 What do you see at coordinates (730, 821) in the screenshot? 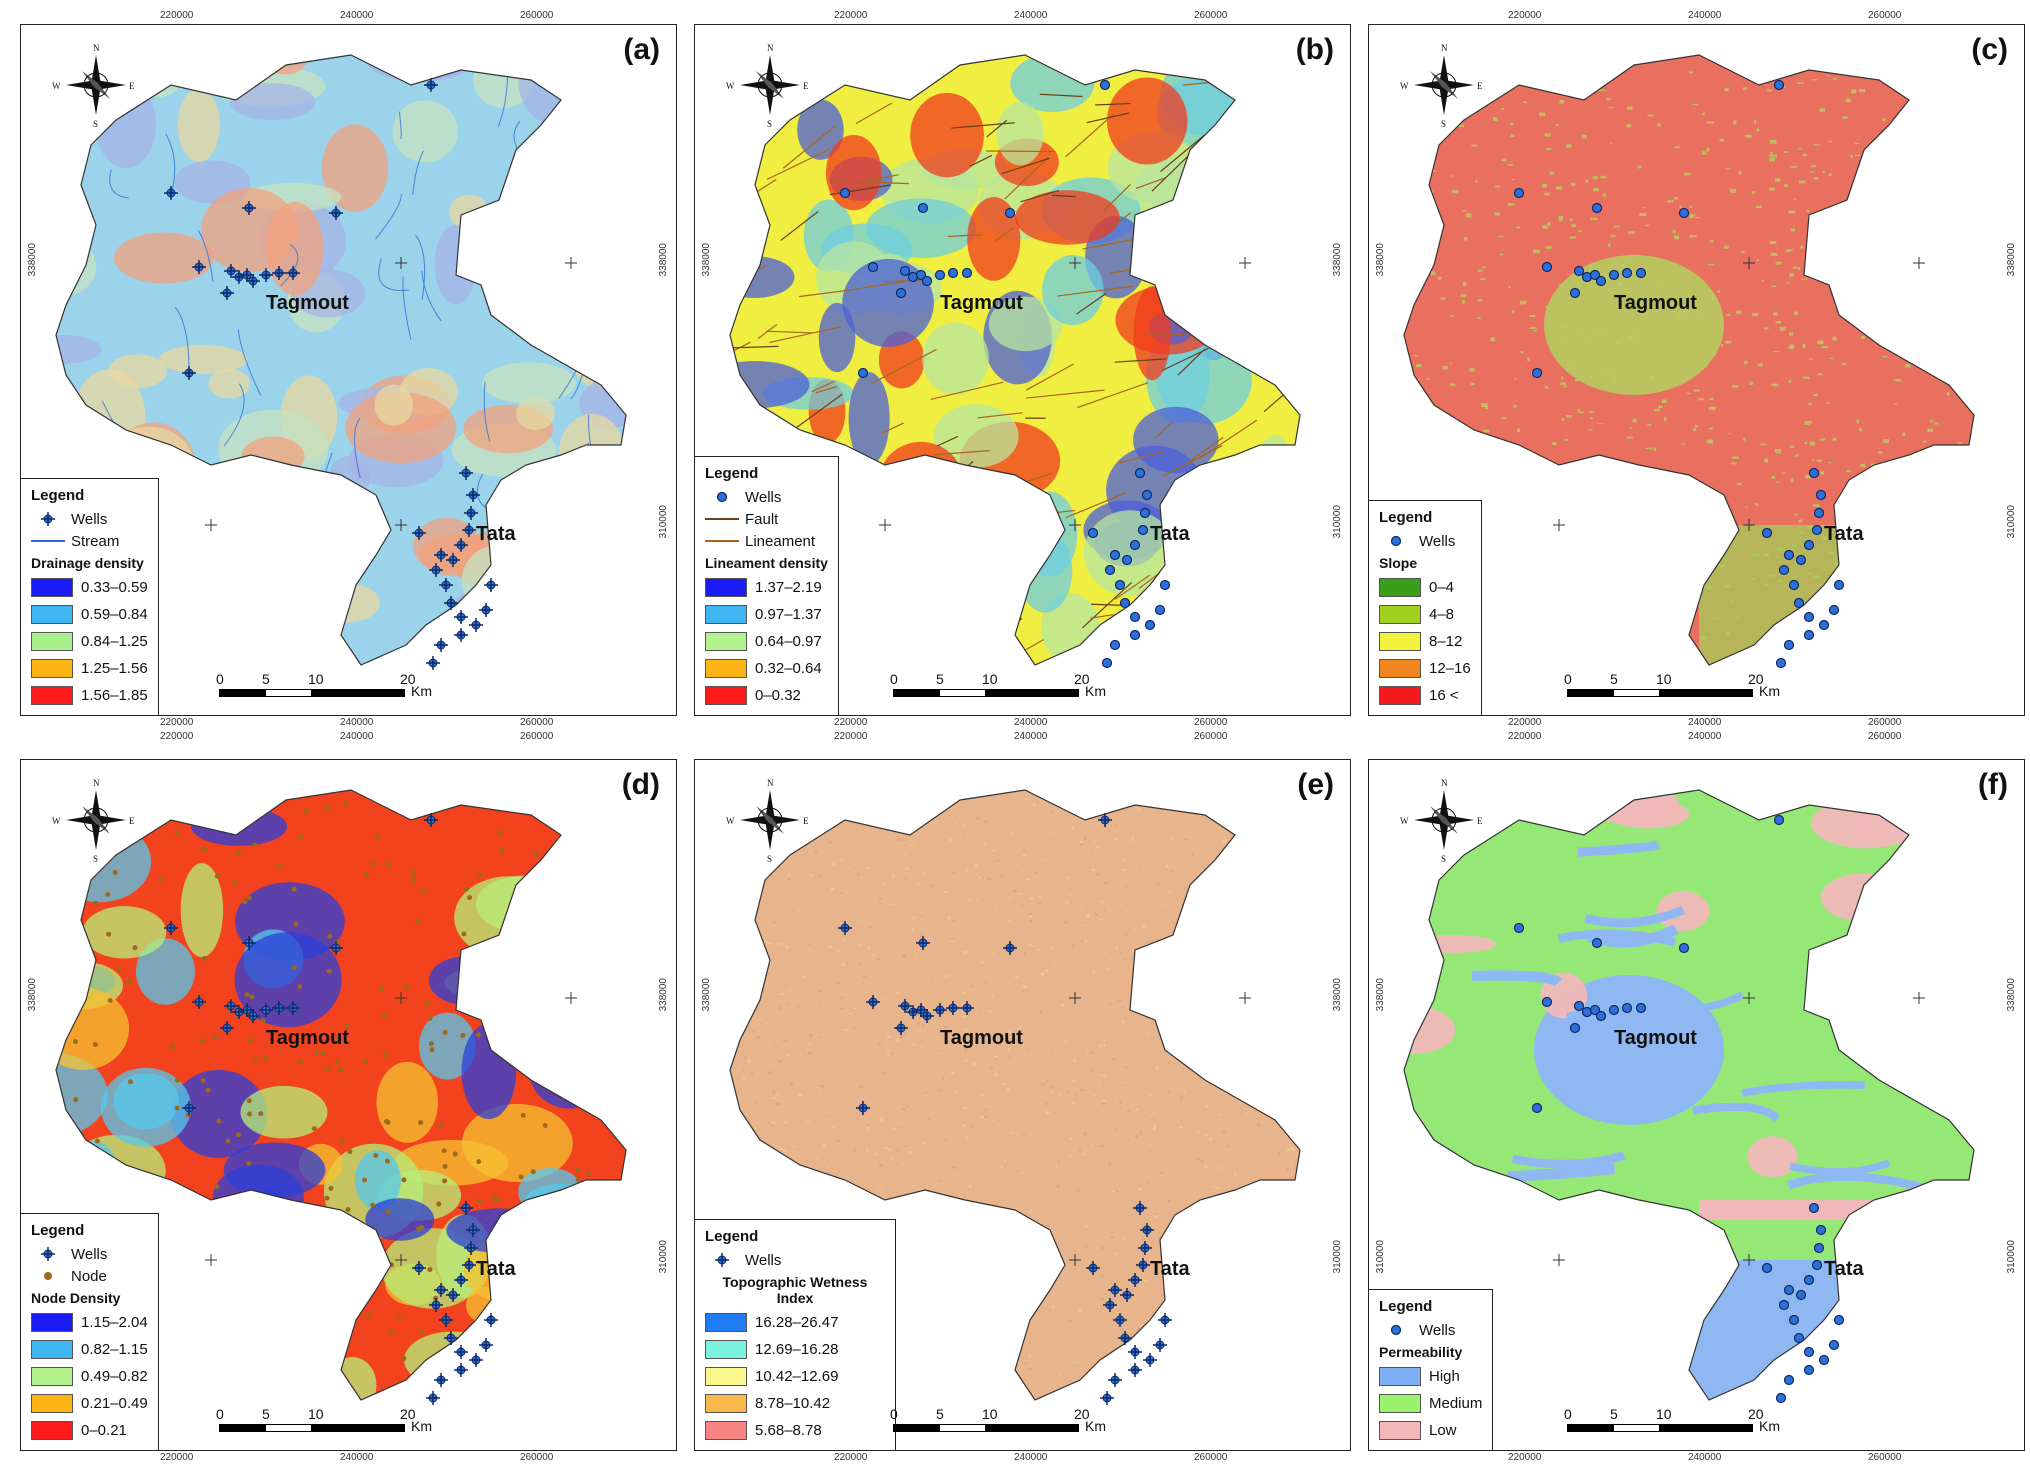
I see `svg-text: W` at bounding box center [730, 821].